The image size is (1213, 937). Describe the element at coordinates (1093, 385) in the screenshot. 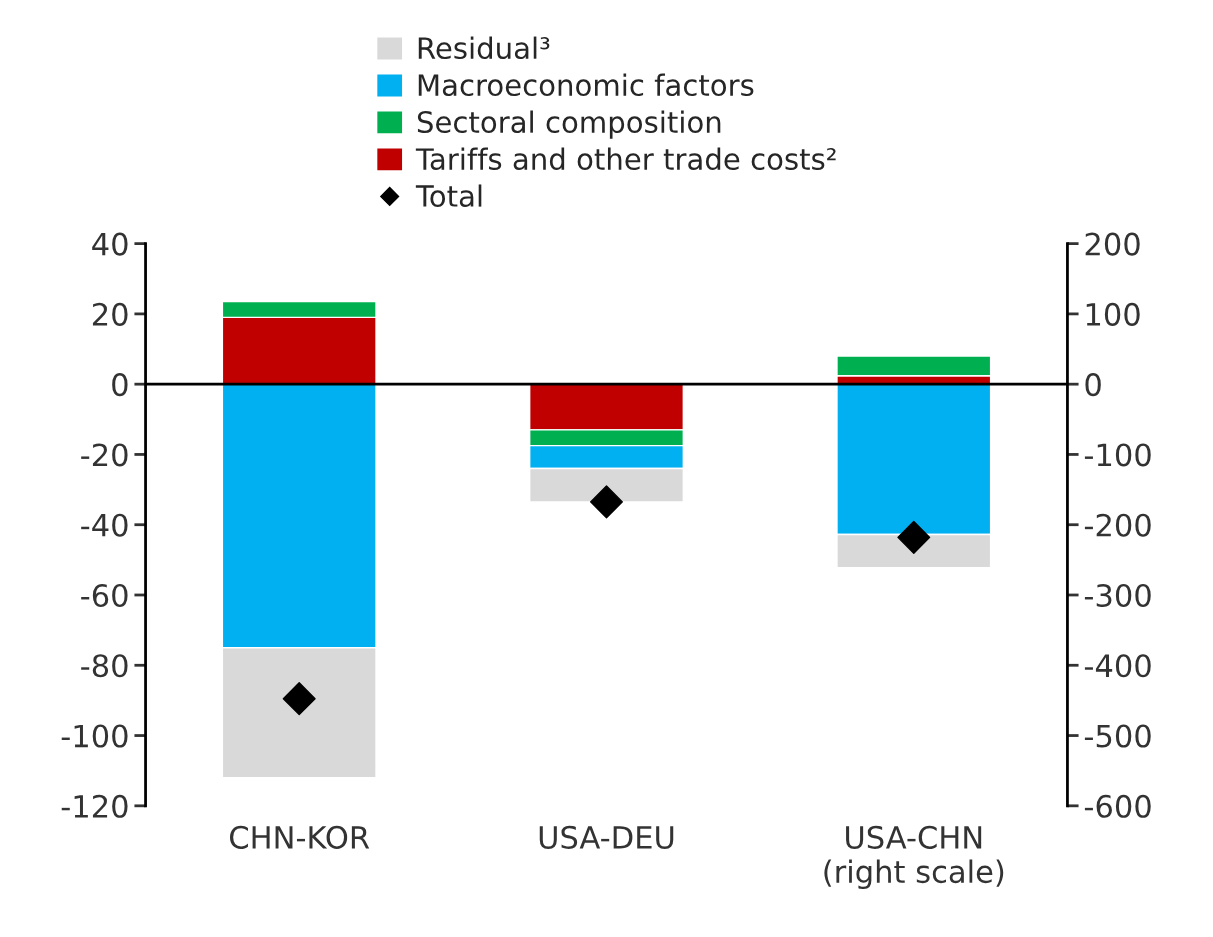

I see `y2-tick-label: 0` at that location.